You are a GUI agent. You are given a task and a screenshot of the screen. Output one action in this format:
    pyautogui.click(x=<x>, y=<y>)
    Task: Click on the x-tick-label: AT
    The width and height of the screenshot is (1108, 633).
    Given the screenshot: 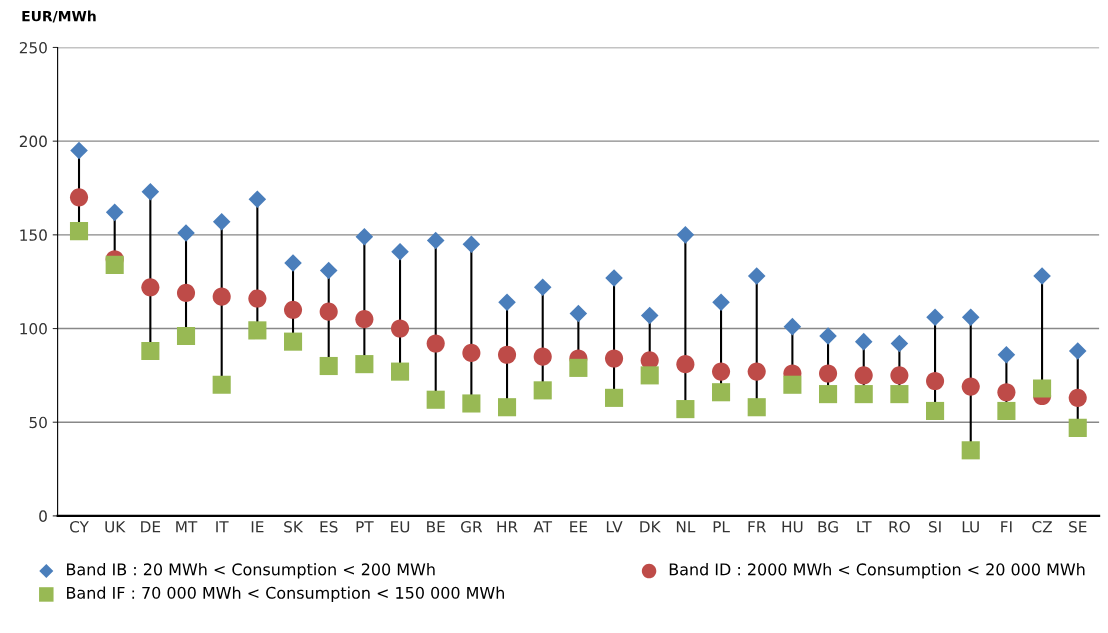 What is the action you would take?
    pyautogui.click(x=543, y=527)
    